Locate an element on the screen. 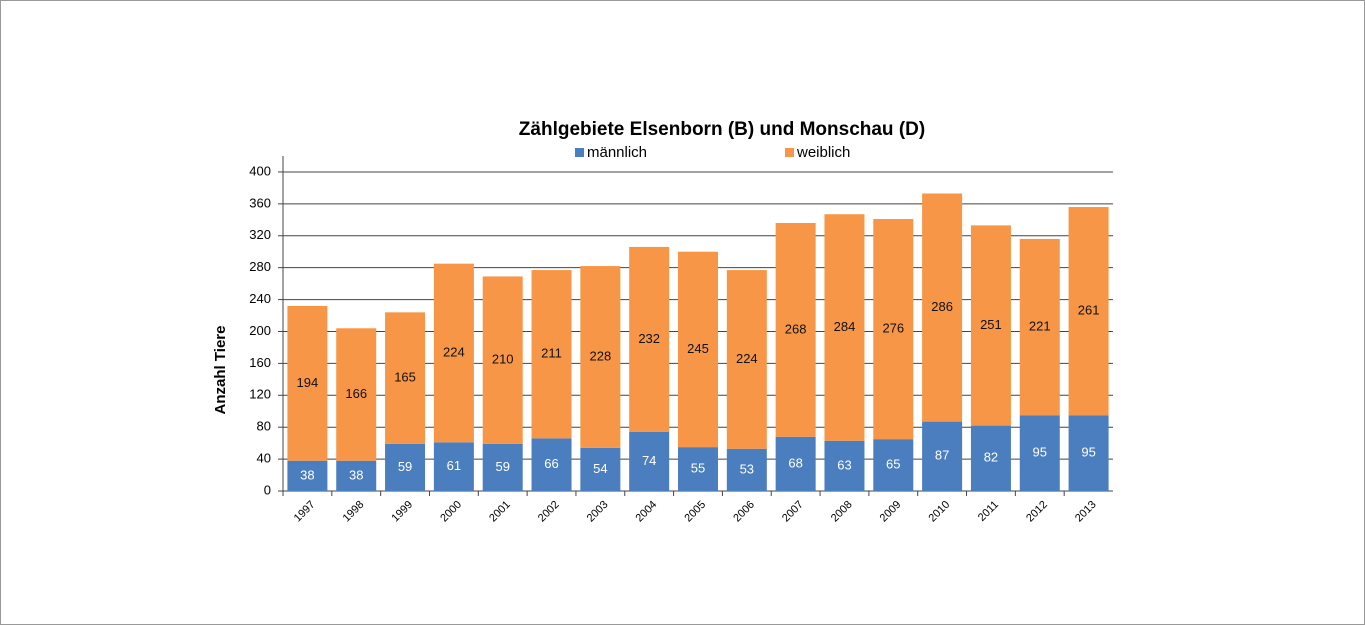  y-tick-label: 200 is located at coordinates (260, 330).